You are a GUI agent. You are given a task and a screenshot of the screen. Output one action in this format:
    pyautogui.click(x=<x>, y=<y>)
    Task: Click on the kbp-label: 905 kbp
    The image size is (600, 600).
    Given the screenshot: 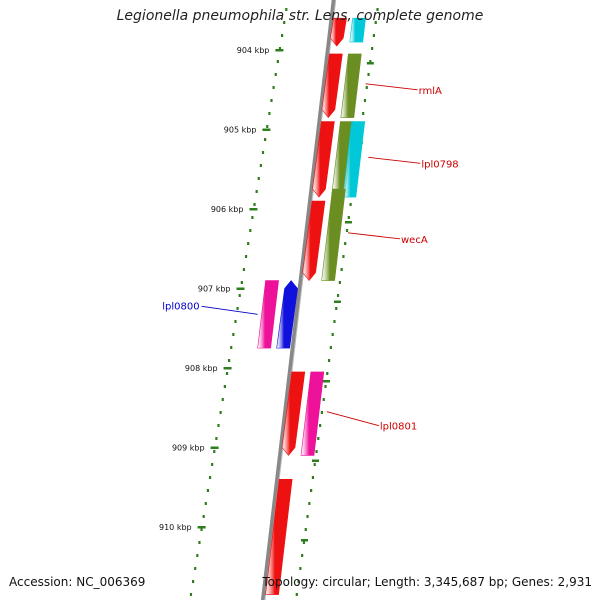 What is the action you would take?
    pyautogui.click(x=240, y=130)
    